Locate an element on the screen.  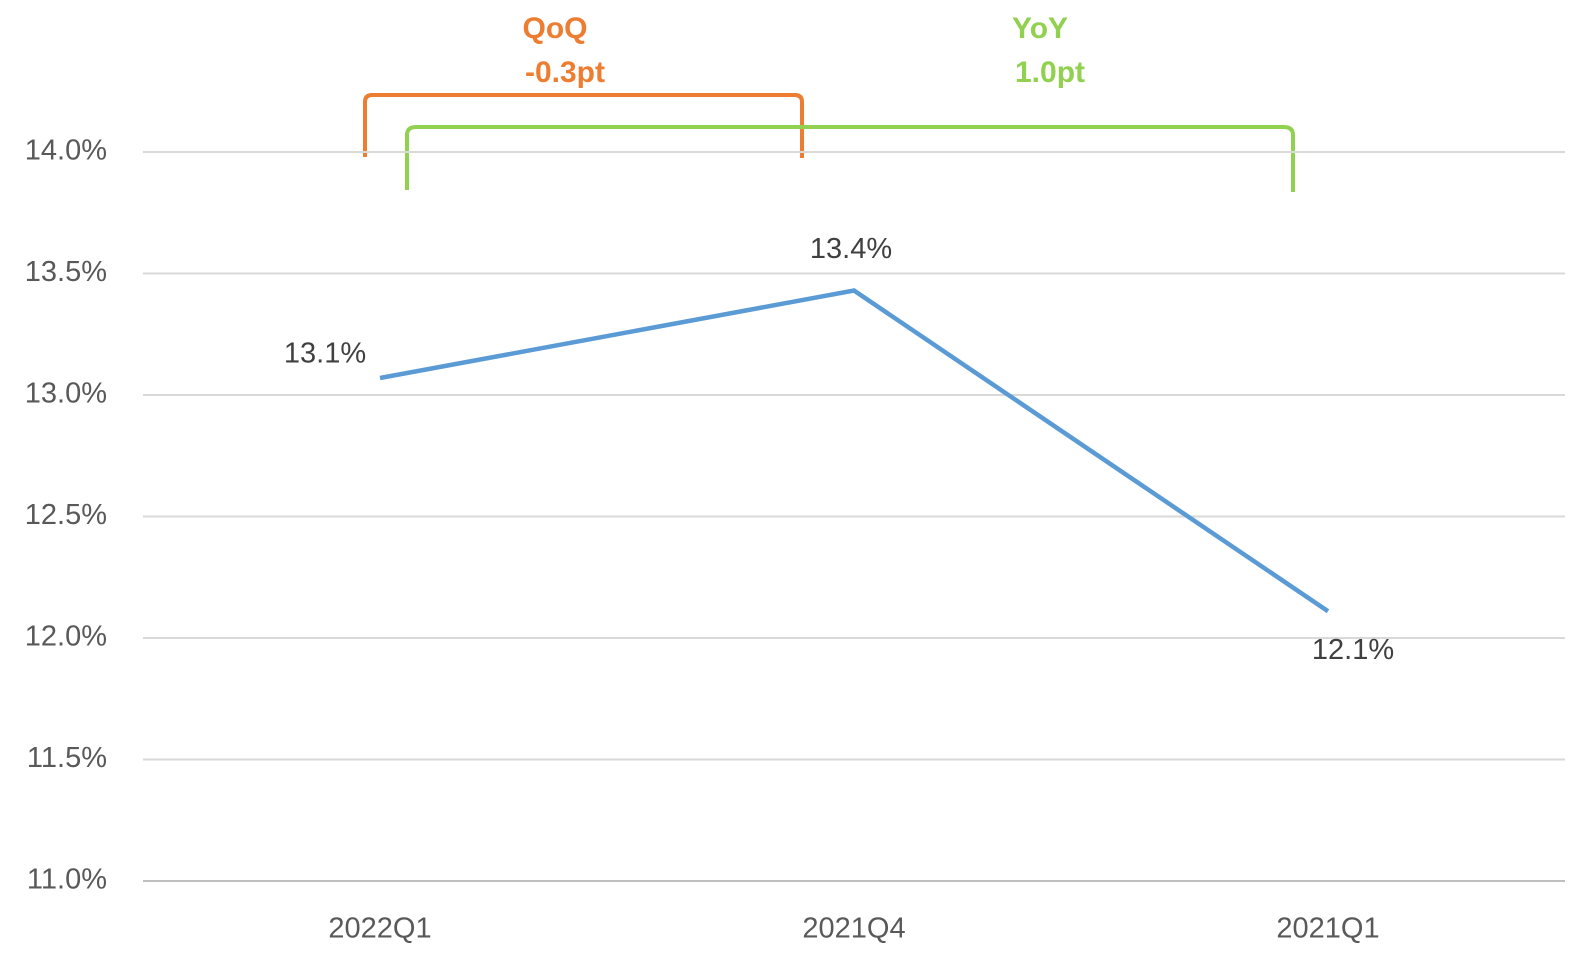
y-tick-label: 14.0% is located at coordinates (66, 151).